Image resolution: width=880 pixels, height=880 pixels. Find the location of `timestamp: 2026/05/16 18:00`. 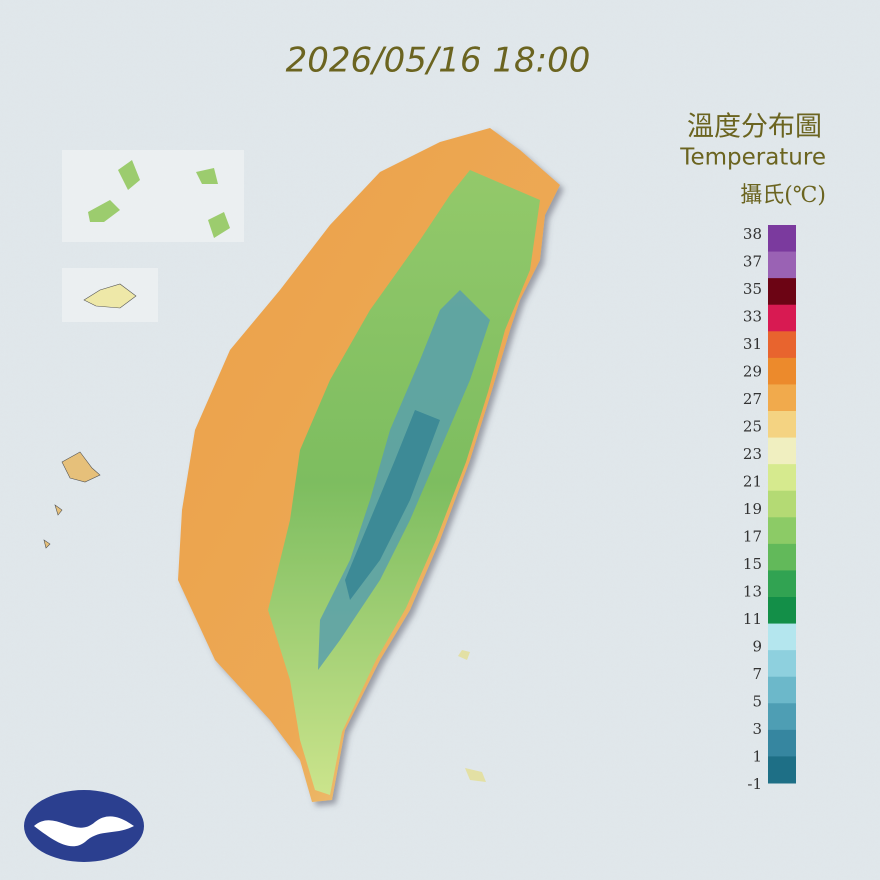

timestamp: 2026/05/16 18:00 is located at coordinates (438, 61).